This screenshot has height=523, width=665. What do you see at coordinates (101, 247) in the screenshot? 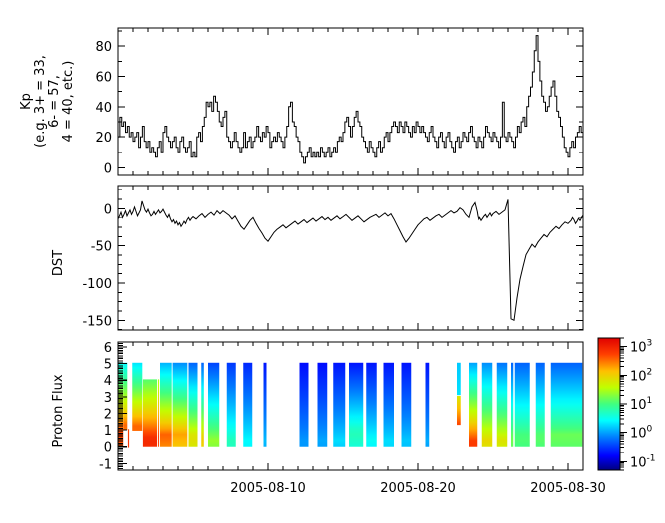
I see `y-tick-label: -50` at bounding box center [101, 247].